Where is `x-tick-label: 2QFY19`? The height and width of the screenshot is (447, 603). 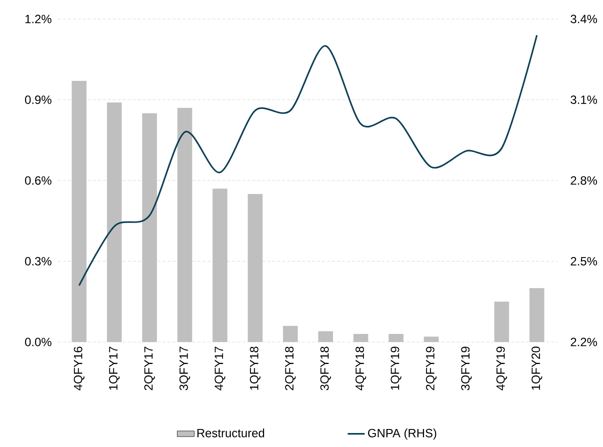 x-tick-label: 2QFY19 is located at coordinates (431, 368).